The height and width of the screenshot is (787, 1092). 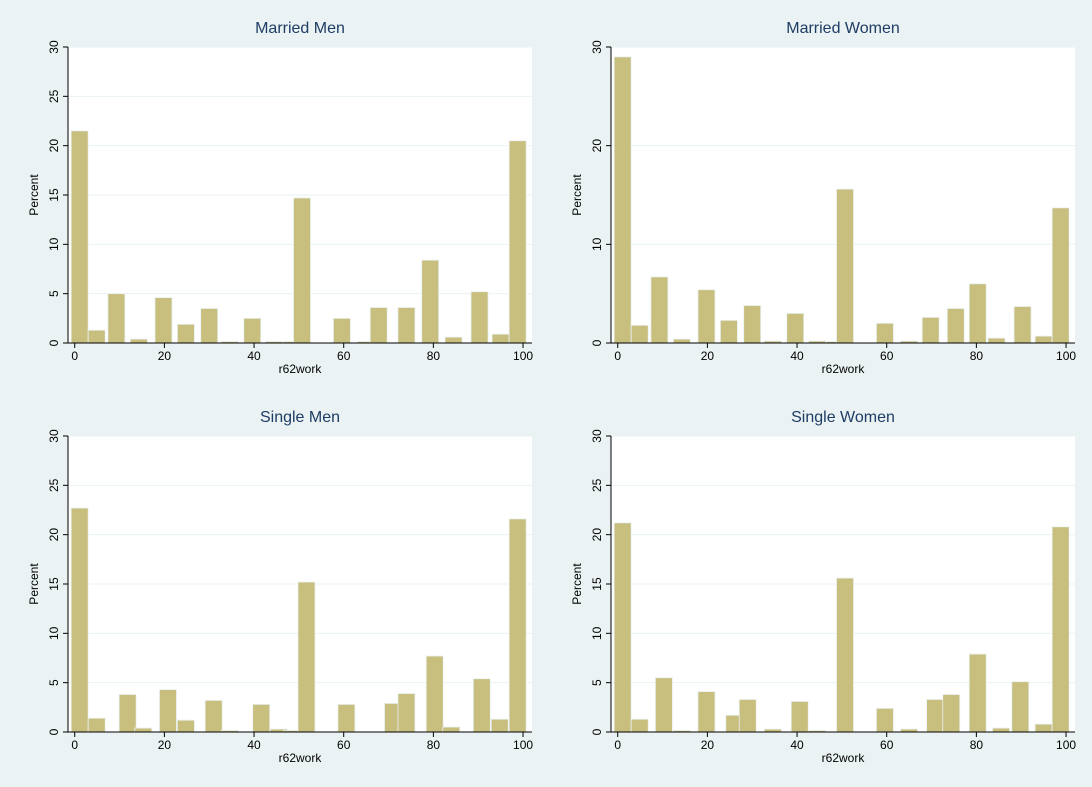 I want to click on chart-title: Married Women, so click(x=843, y=28).